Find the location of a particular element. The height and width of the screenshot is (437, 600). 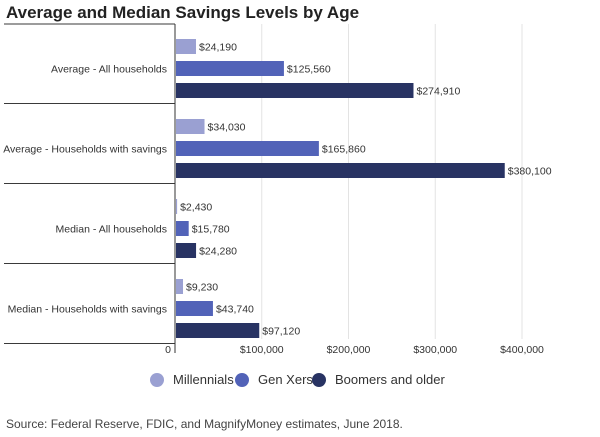

data-label: $380,100 is located at coordinates (530, 172).